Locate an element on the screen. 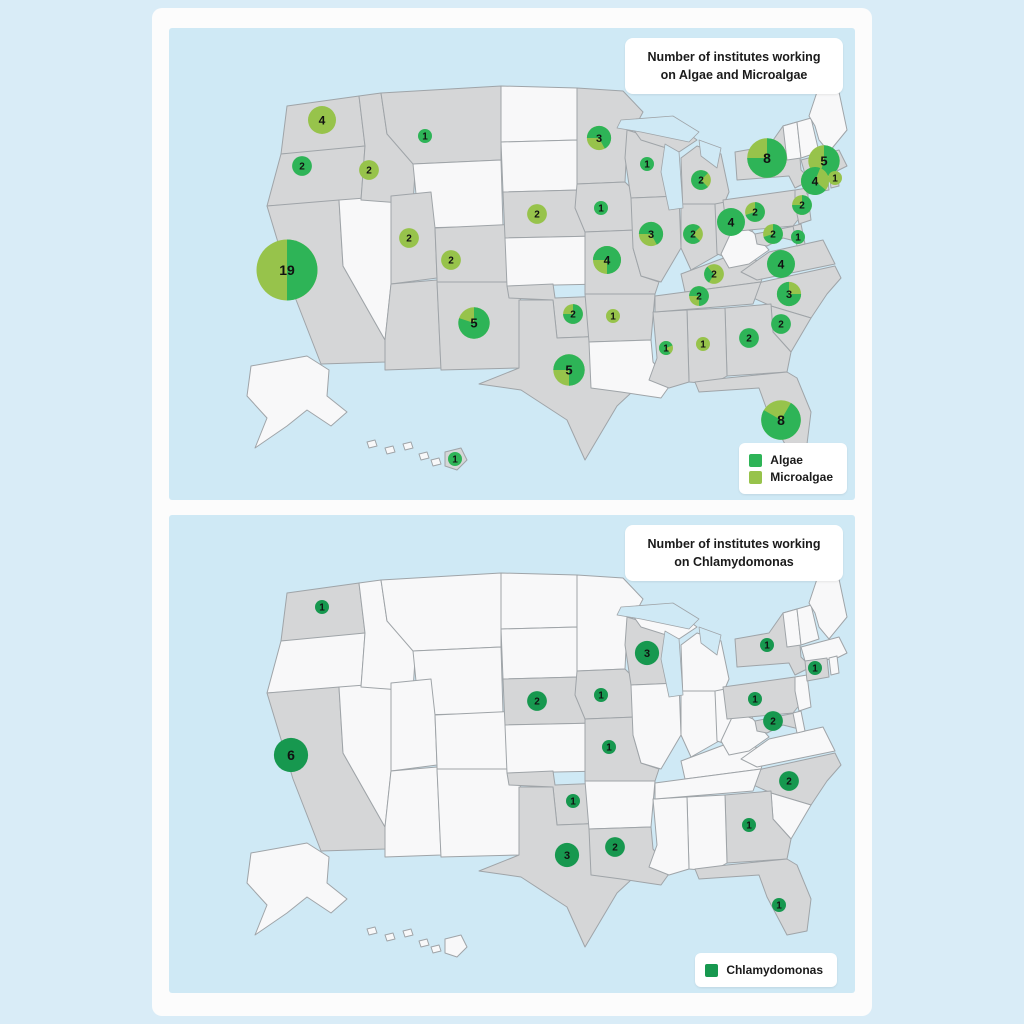  bubble-mt: 1 is located at coordinates (425, 136).